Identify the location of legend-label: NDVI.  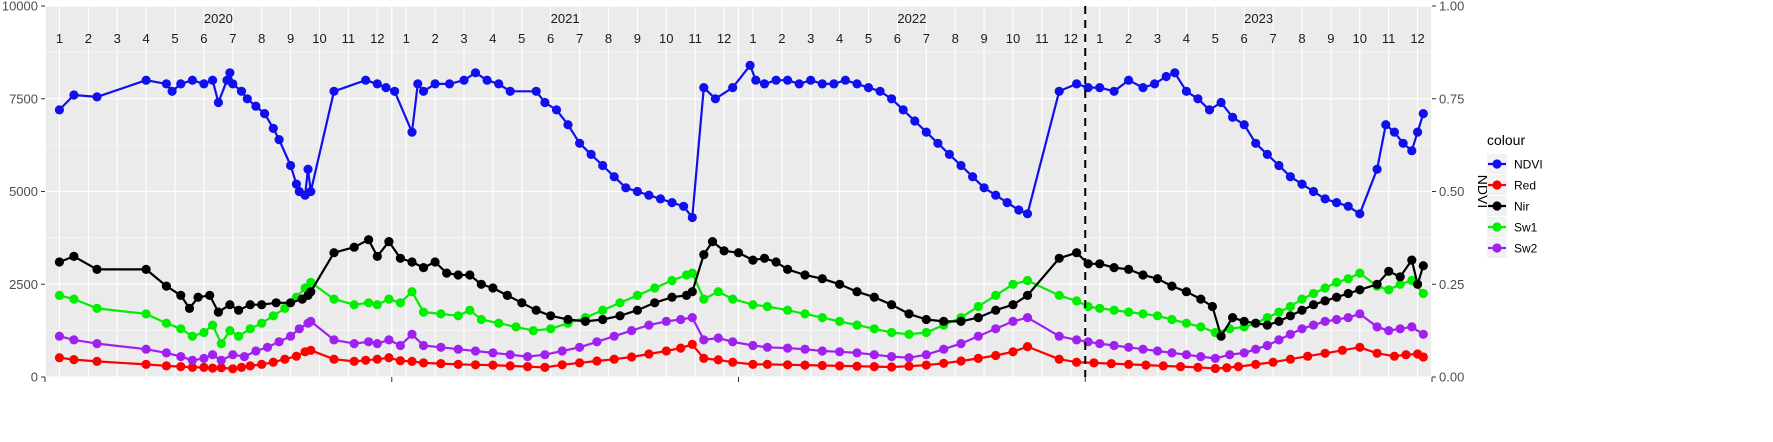
(1528, 165).